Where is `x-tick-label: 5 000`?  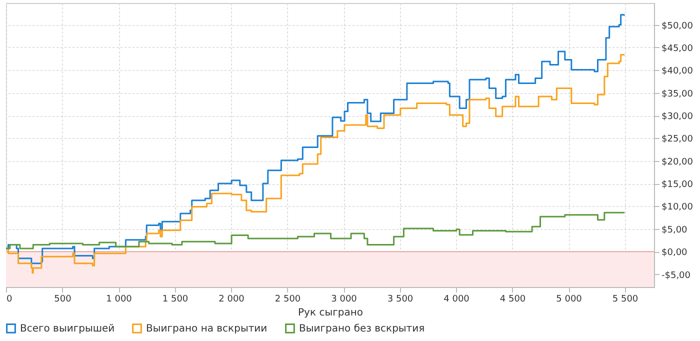 x-tick-label: 5 000 is located at coordinates (569, 299).